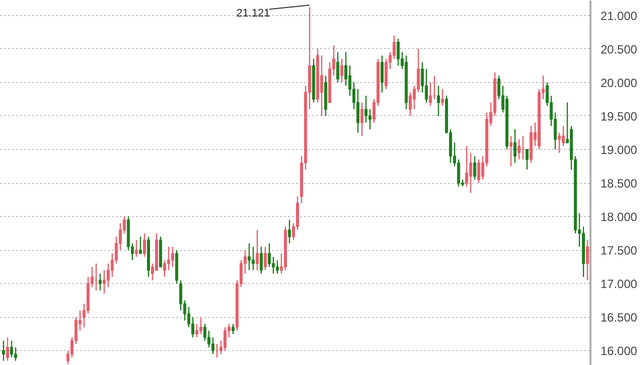  Describe the element at coordinates (619, 149) in the screenshot. I see `y-tick-label: 19.000` at that location.